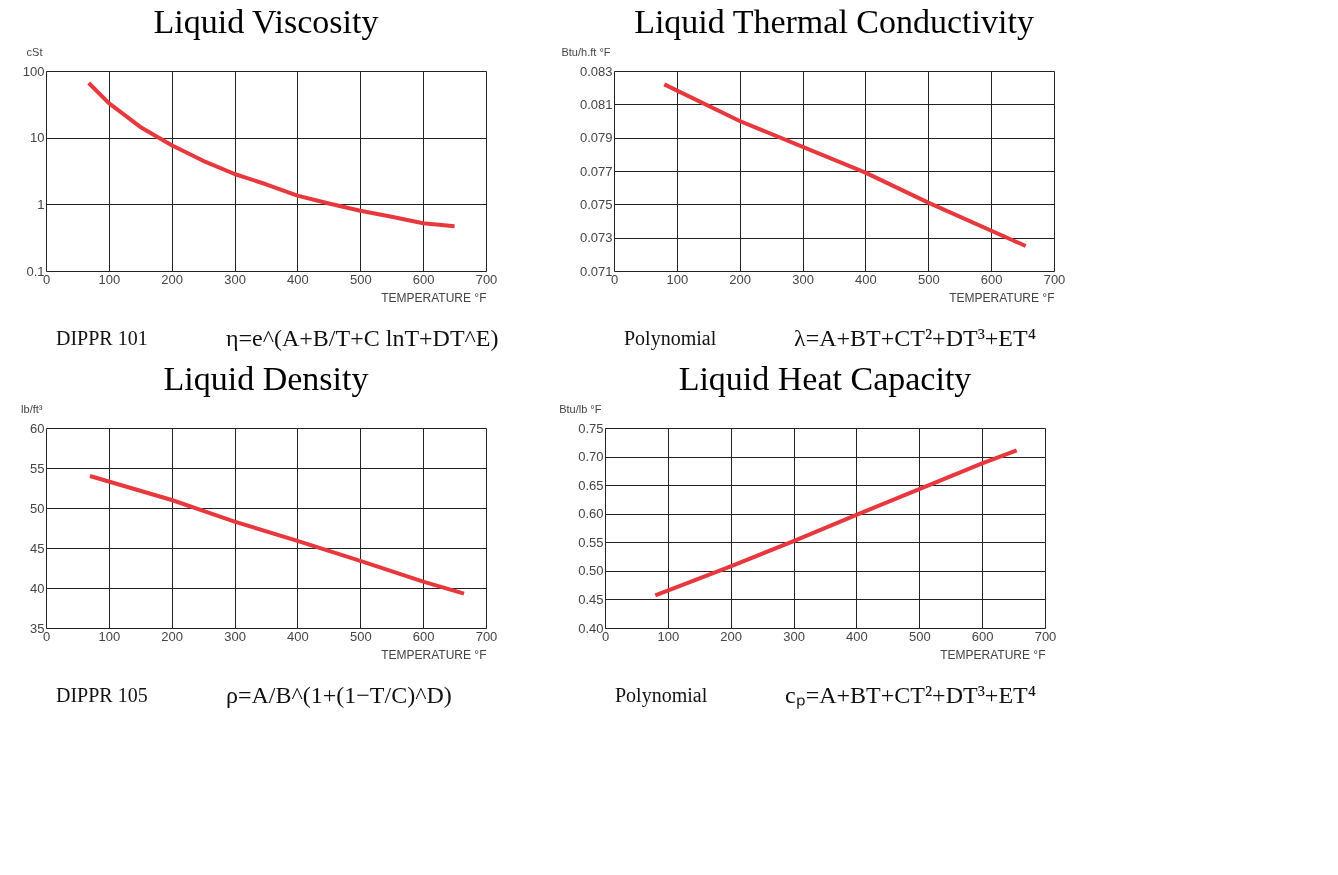  What do you see at coordinates (33, 71) in the screenshot?
I see `y-tick-label: 100` at bounding box center [33, 71].